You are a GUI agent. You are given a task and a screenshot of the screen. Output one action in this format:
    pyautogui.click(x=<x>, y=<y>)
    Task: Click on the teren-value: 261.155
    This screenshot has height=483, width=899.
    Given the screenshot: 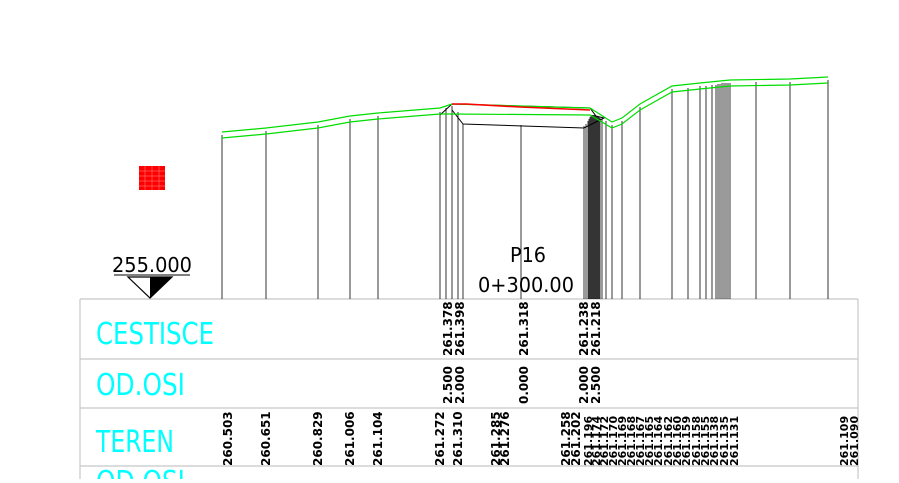 What is the action you would take?
    pyautogui.click(x=705, y=441)
    